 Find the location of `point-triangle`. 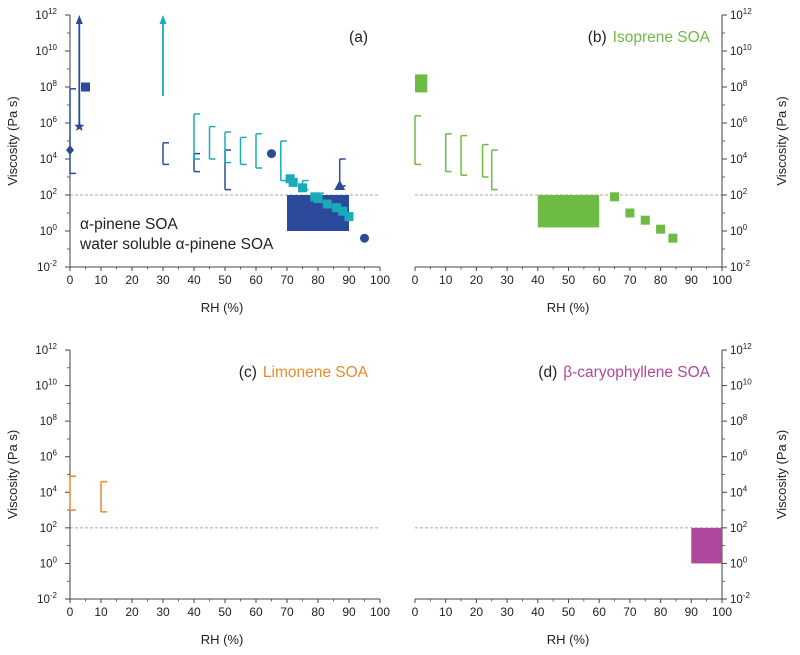

point-triangle is located at coordinates (340, 185).